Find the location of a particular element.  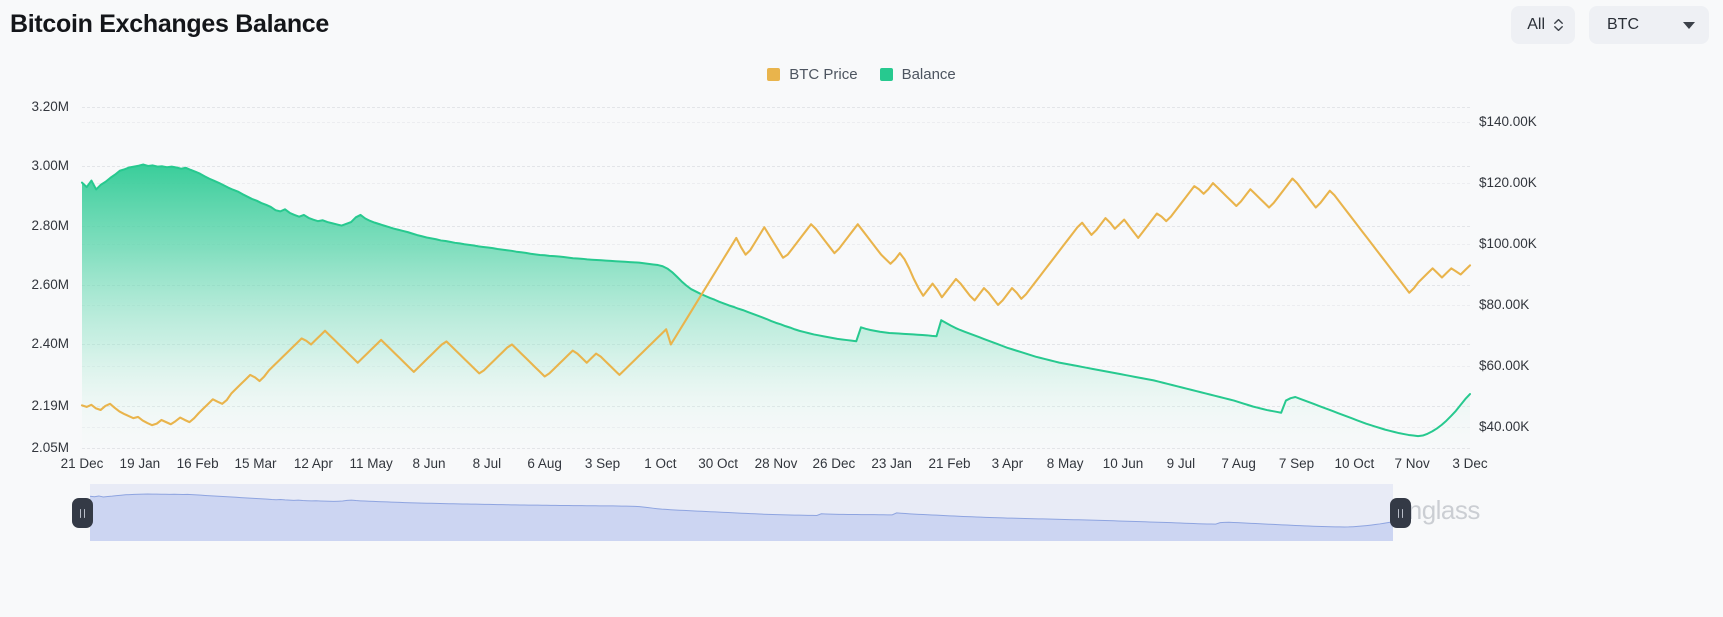

chevron-down-icon is located at coordinates (1689, 25).